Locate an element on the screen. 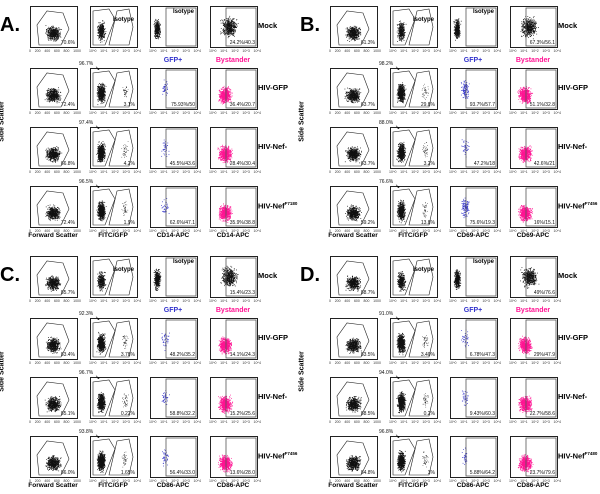 This screenshot has height=494, width=600. tick-label: 1000 is located at coordinates (77, 172).